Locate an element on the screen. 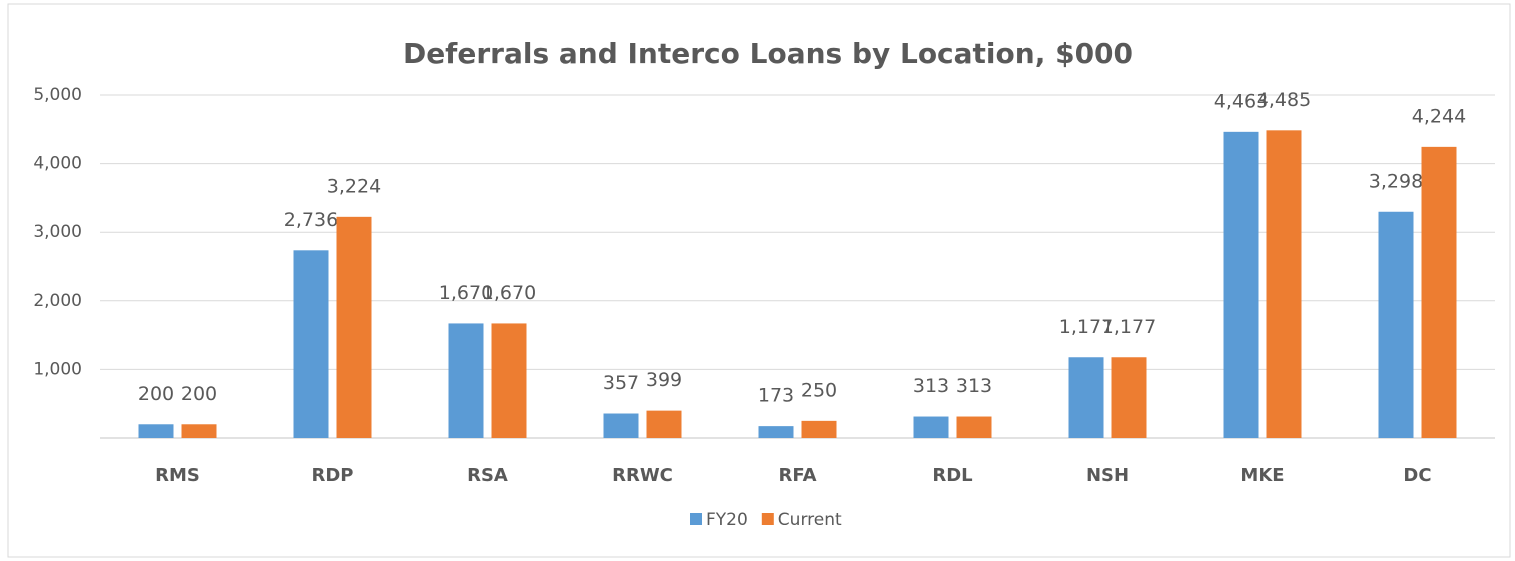 The height and width of the screenshot is (561, 1515). value-label: 3,298 is located at coordinates (1396, 181).